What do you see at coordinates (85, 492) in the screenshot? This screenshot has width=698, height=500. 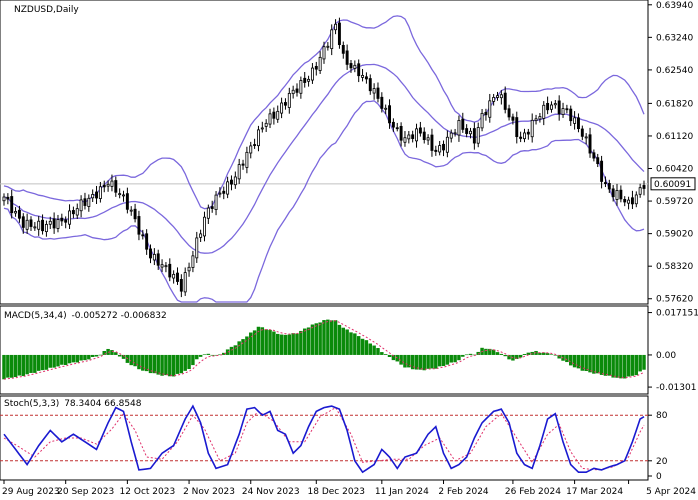 I see `x-tick-label: 20 Sep 2023` at bounding box center [85, 492].